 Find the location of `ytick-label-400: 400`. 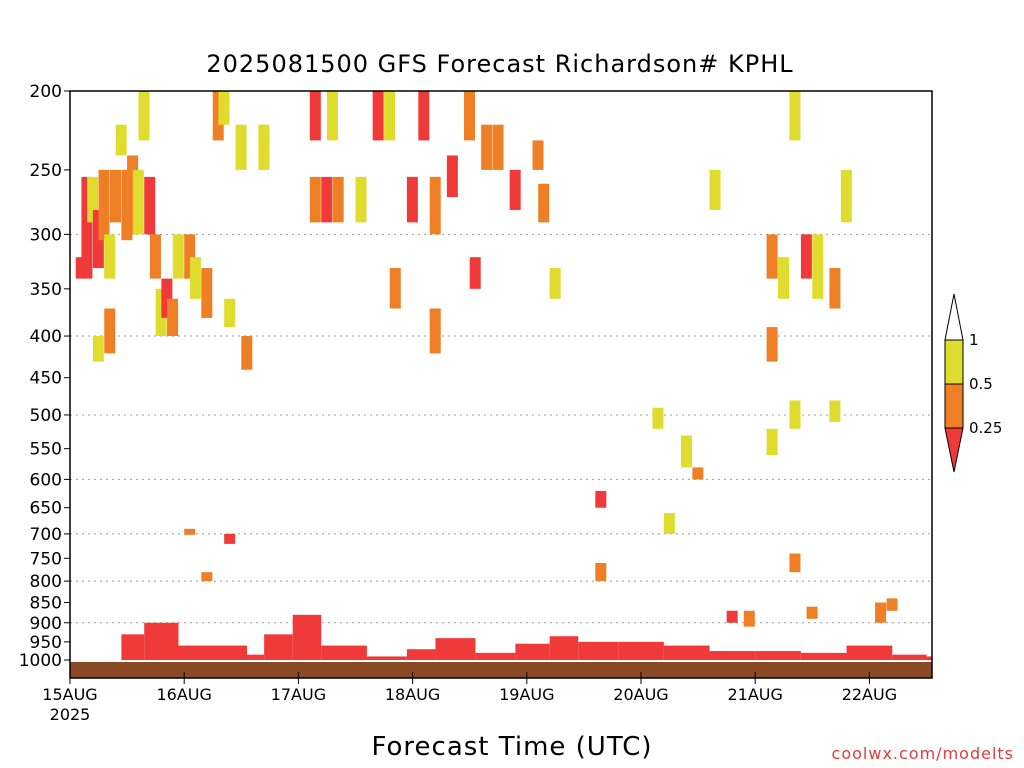

ytick-label-400: 400 is located at coordinates (46, 337).